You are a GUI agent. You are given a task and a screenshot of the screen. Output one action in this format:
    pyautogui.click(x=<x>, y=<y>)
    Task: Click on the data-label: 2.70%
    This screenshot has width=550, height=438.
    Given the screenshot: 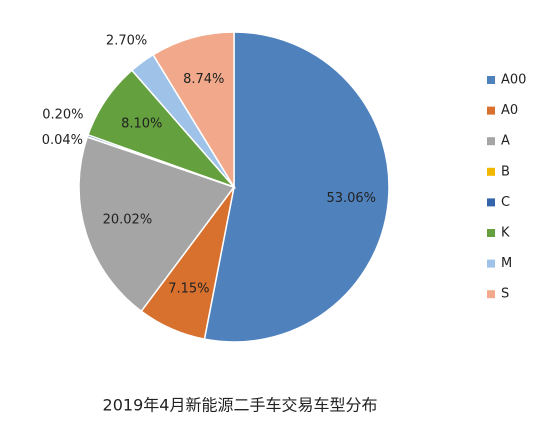 What is the action you would take?
    pyautogui.click(x=126, y=40)
    